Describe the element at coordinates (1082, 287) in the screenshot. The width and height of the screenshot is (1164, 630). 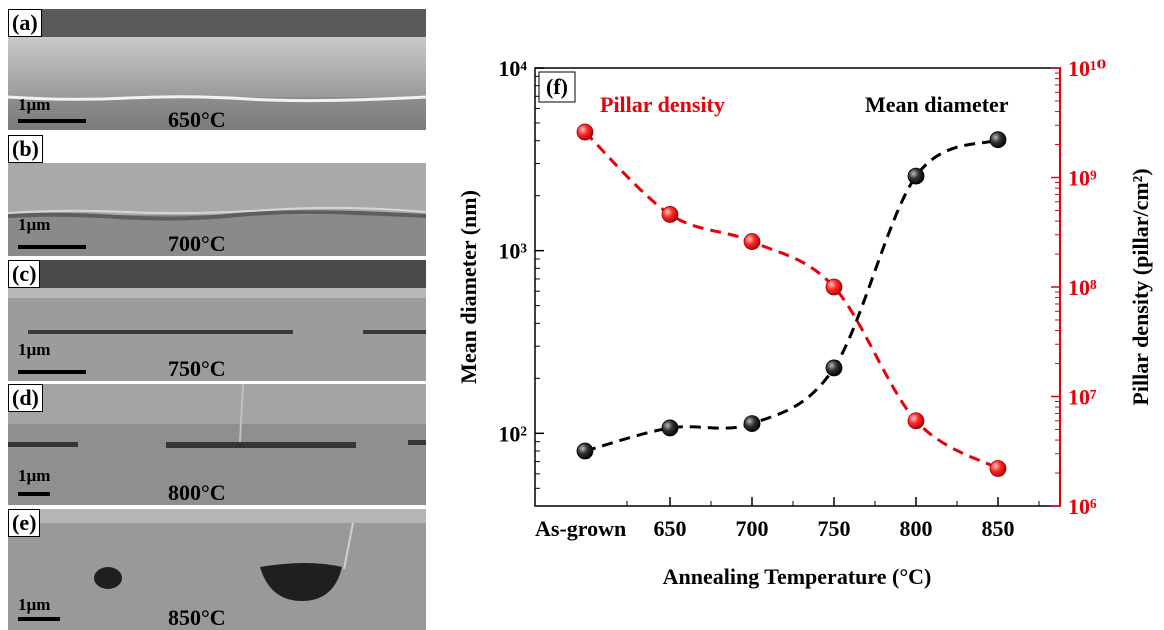
I see `right-tick-label: 10⁸` at that location.